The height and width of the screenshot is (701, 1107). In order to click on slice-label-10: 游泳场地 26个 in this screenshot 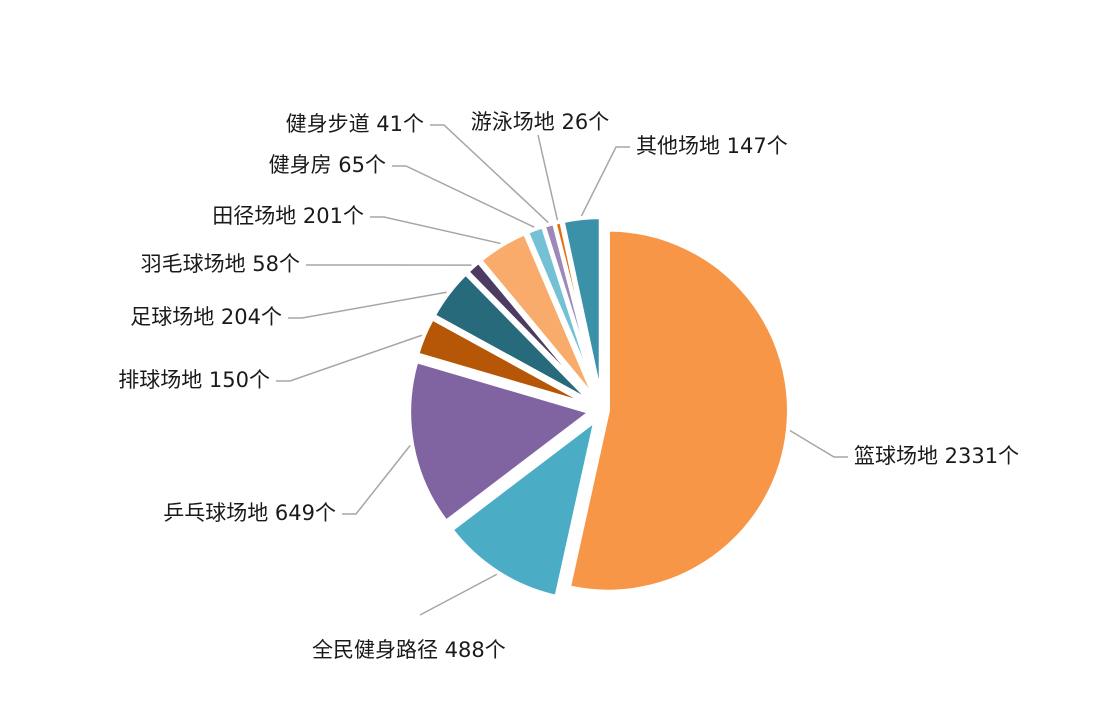, I will do `click(540, 122)`.